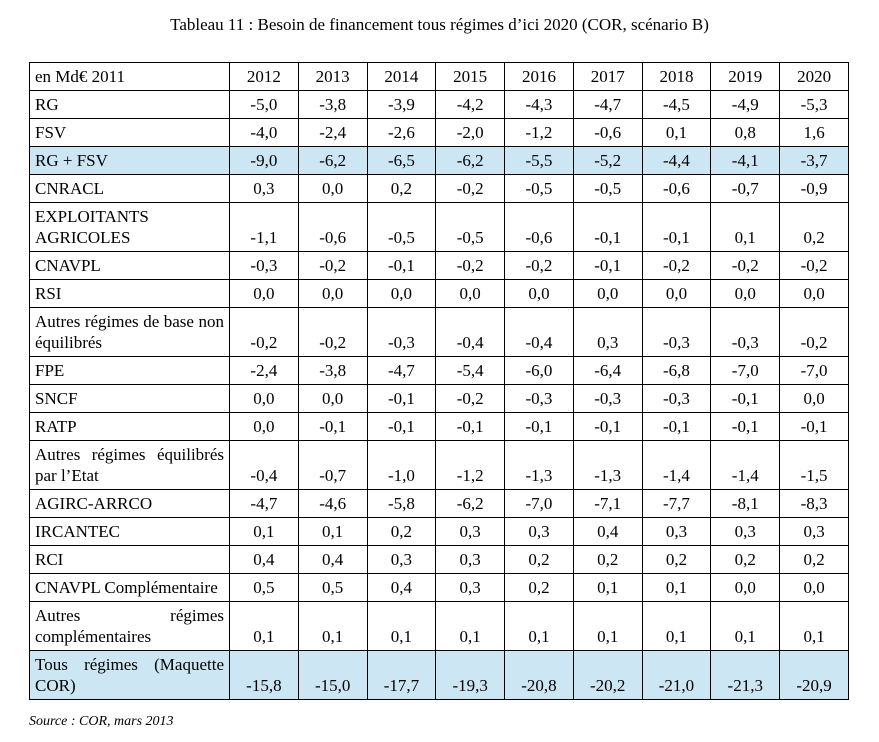 Image resolution: width=879 pixels, height=742 pixels. What do you see at coordinates (539, 76) in the screenshot?
I see `year-header-cell: 2016` at bounding box center [539, 76].